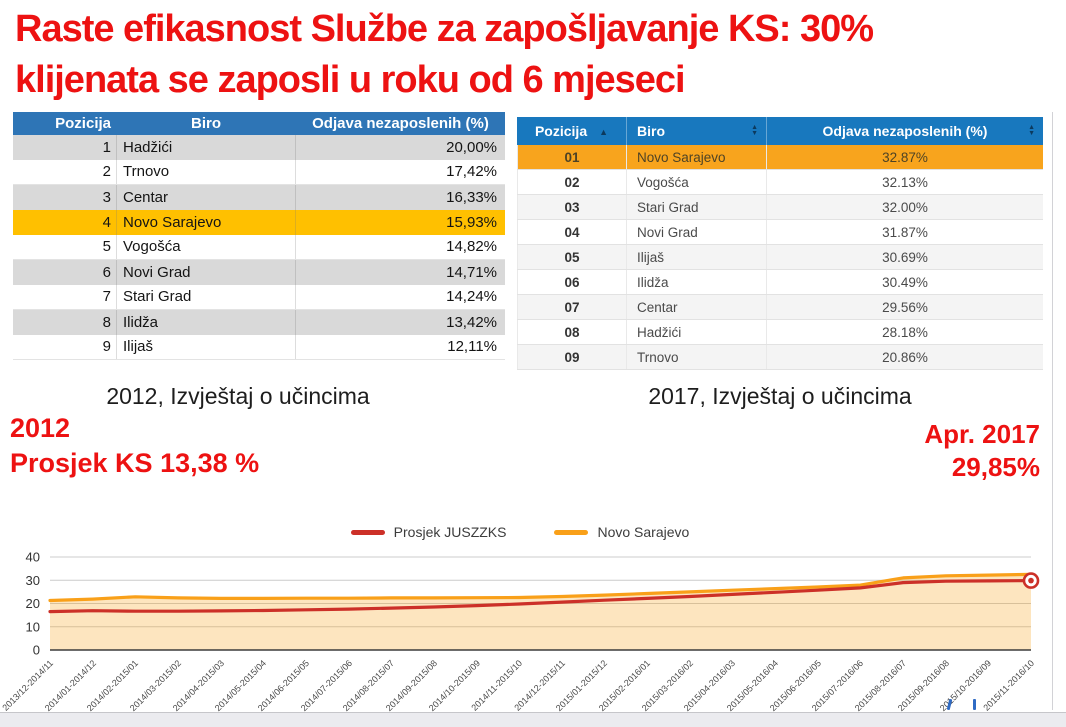 The image size is (1066, 727). I want to click on annotation-2012: 2012 Prosjek KS 13,38 %, so click(134, 445).